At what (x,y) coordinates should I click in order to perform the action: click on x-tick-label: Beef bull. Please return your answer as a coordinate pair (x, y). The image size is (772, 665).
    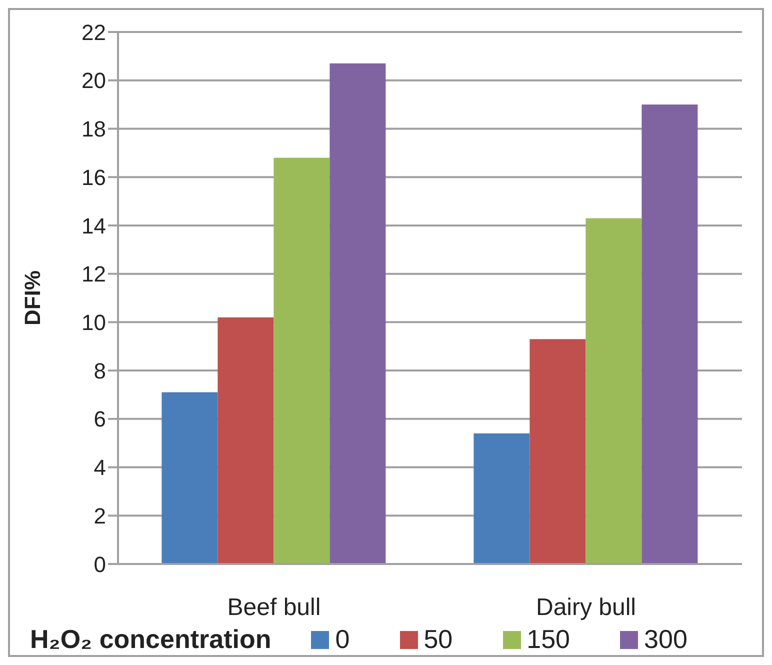
    Looking at the image, I should click on (274, 608).